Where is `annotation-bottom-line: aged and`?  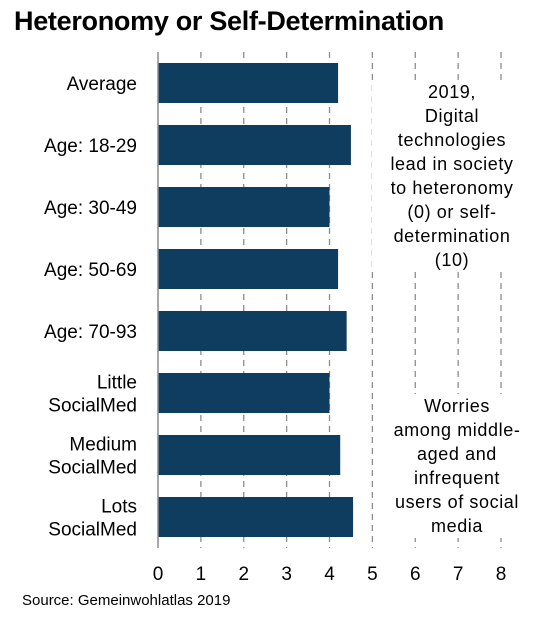 annotation-bottom-line: aged and is located at coordinates (457, 454).